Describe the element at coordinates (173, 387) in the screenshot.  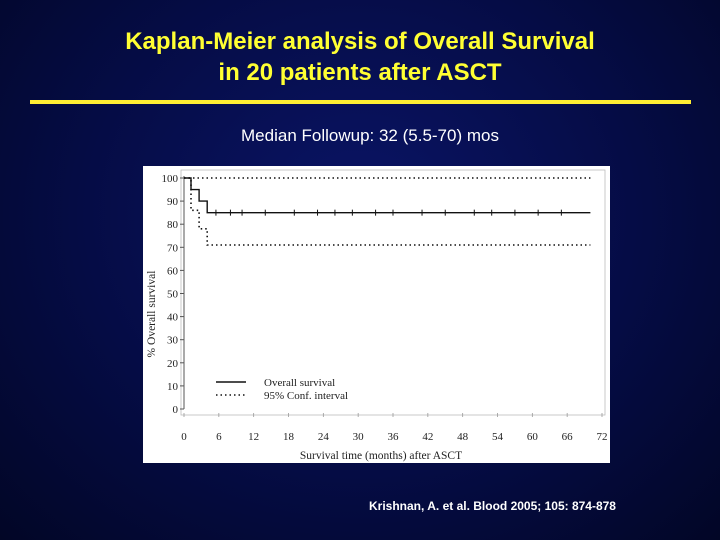
I see `y-tick-label: 10` at that location.